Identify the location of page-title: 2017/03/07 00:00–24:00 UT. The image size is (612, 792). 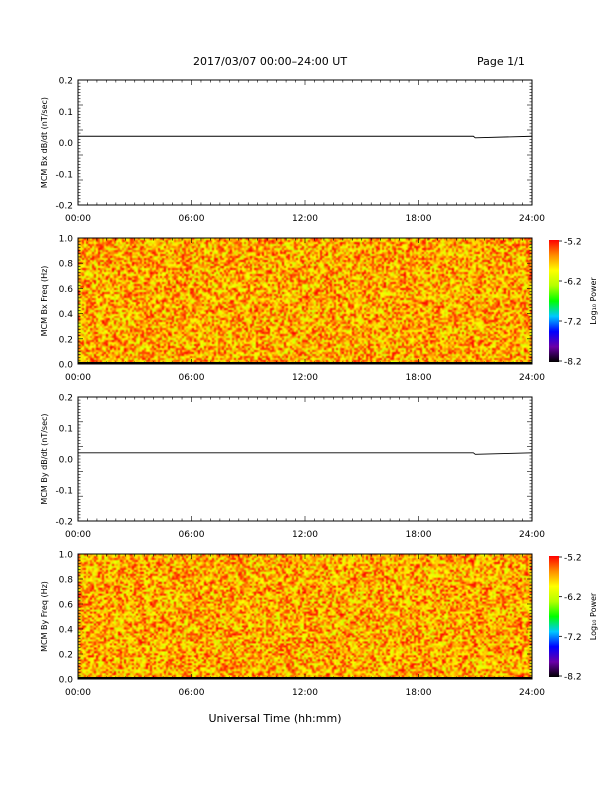
(270, 61).